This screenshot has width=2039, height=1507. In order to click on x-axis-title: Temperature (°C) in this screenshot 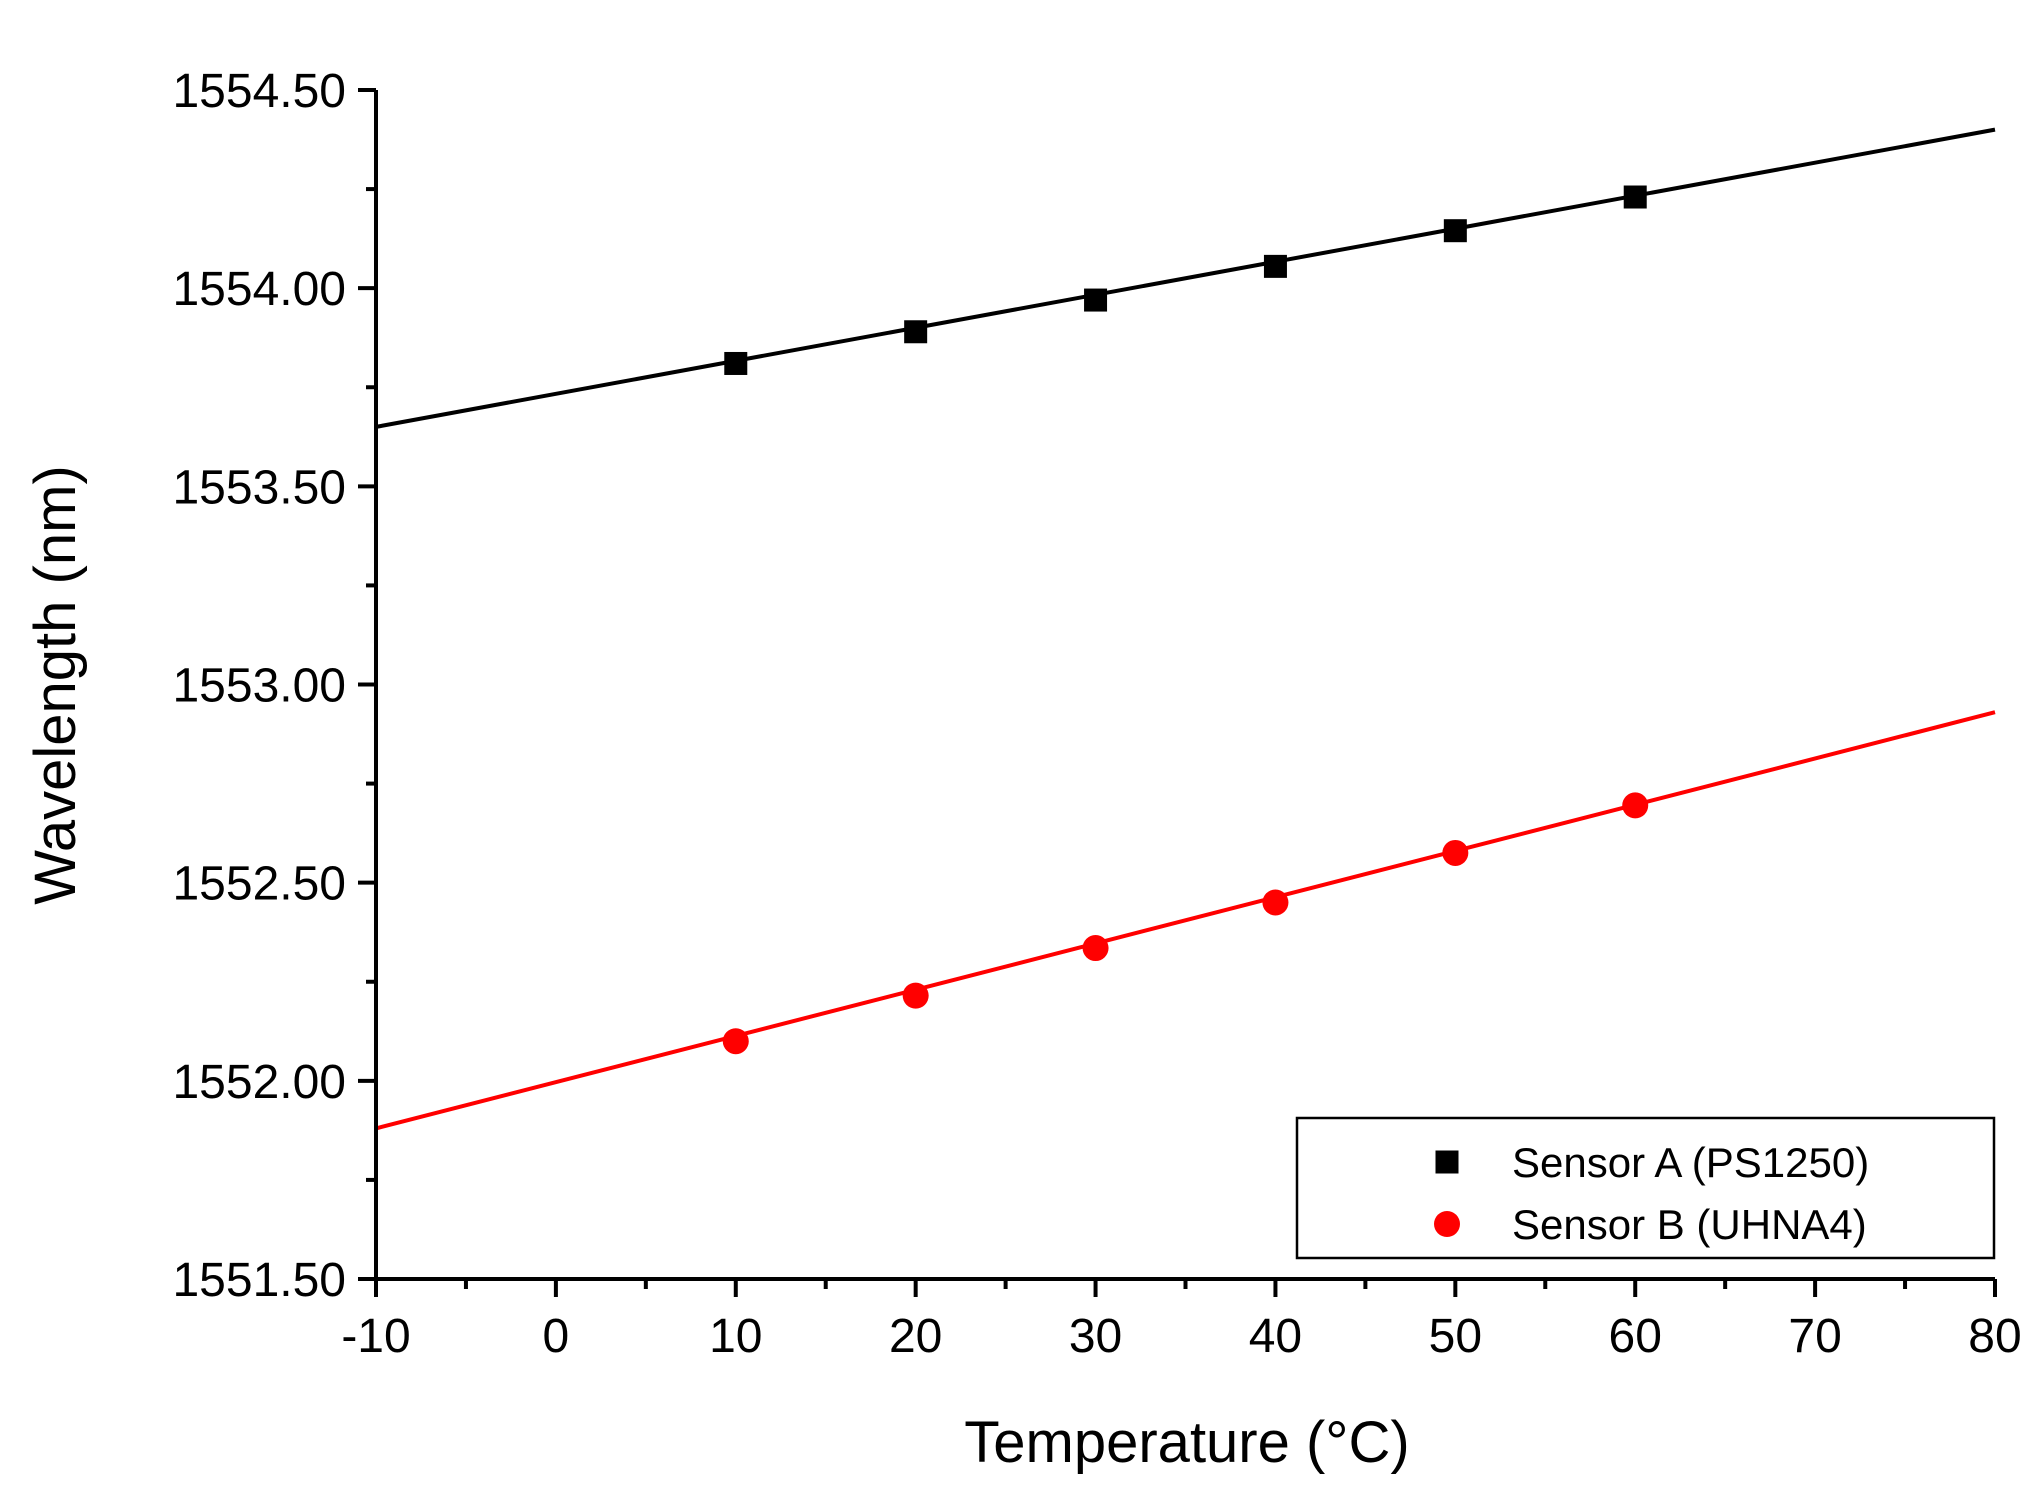, I will do `click(1186, 1442)`.